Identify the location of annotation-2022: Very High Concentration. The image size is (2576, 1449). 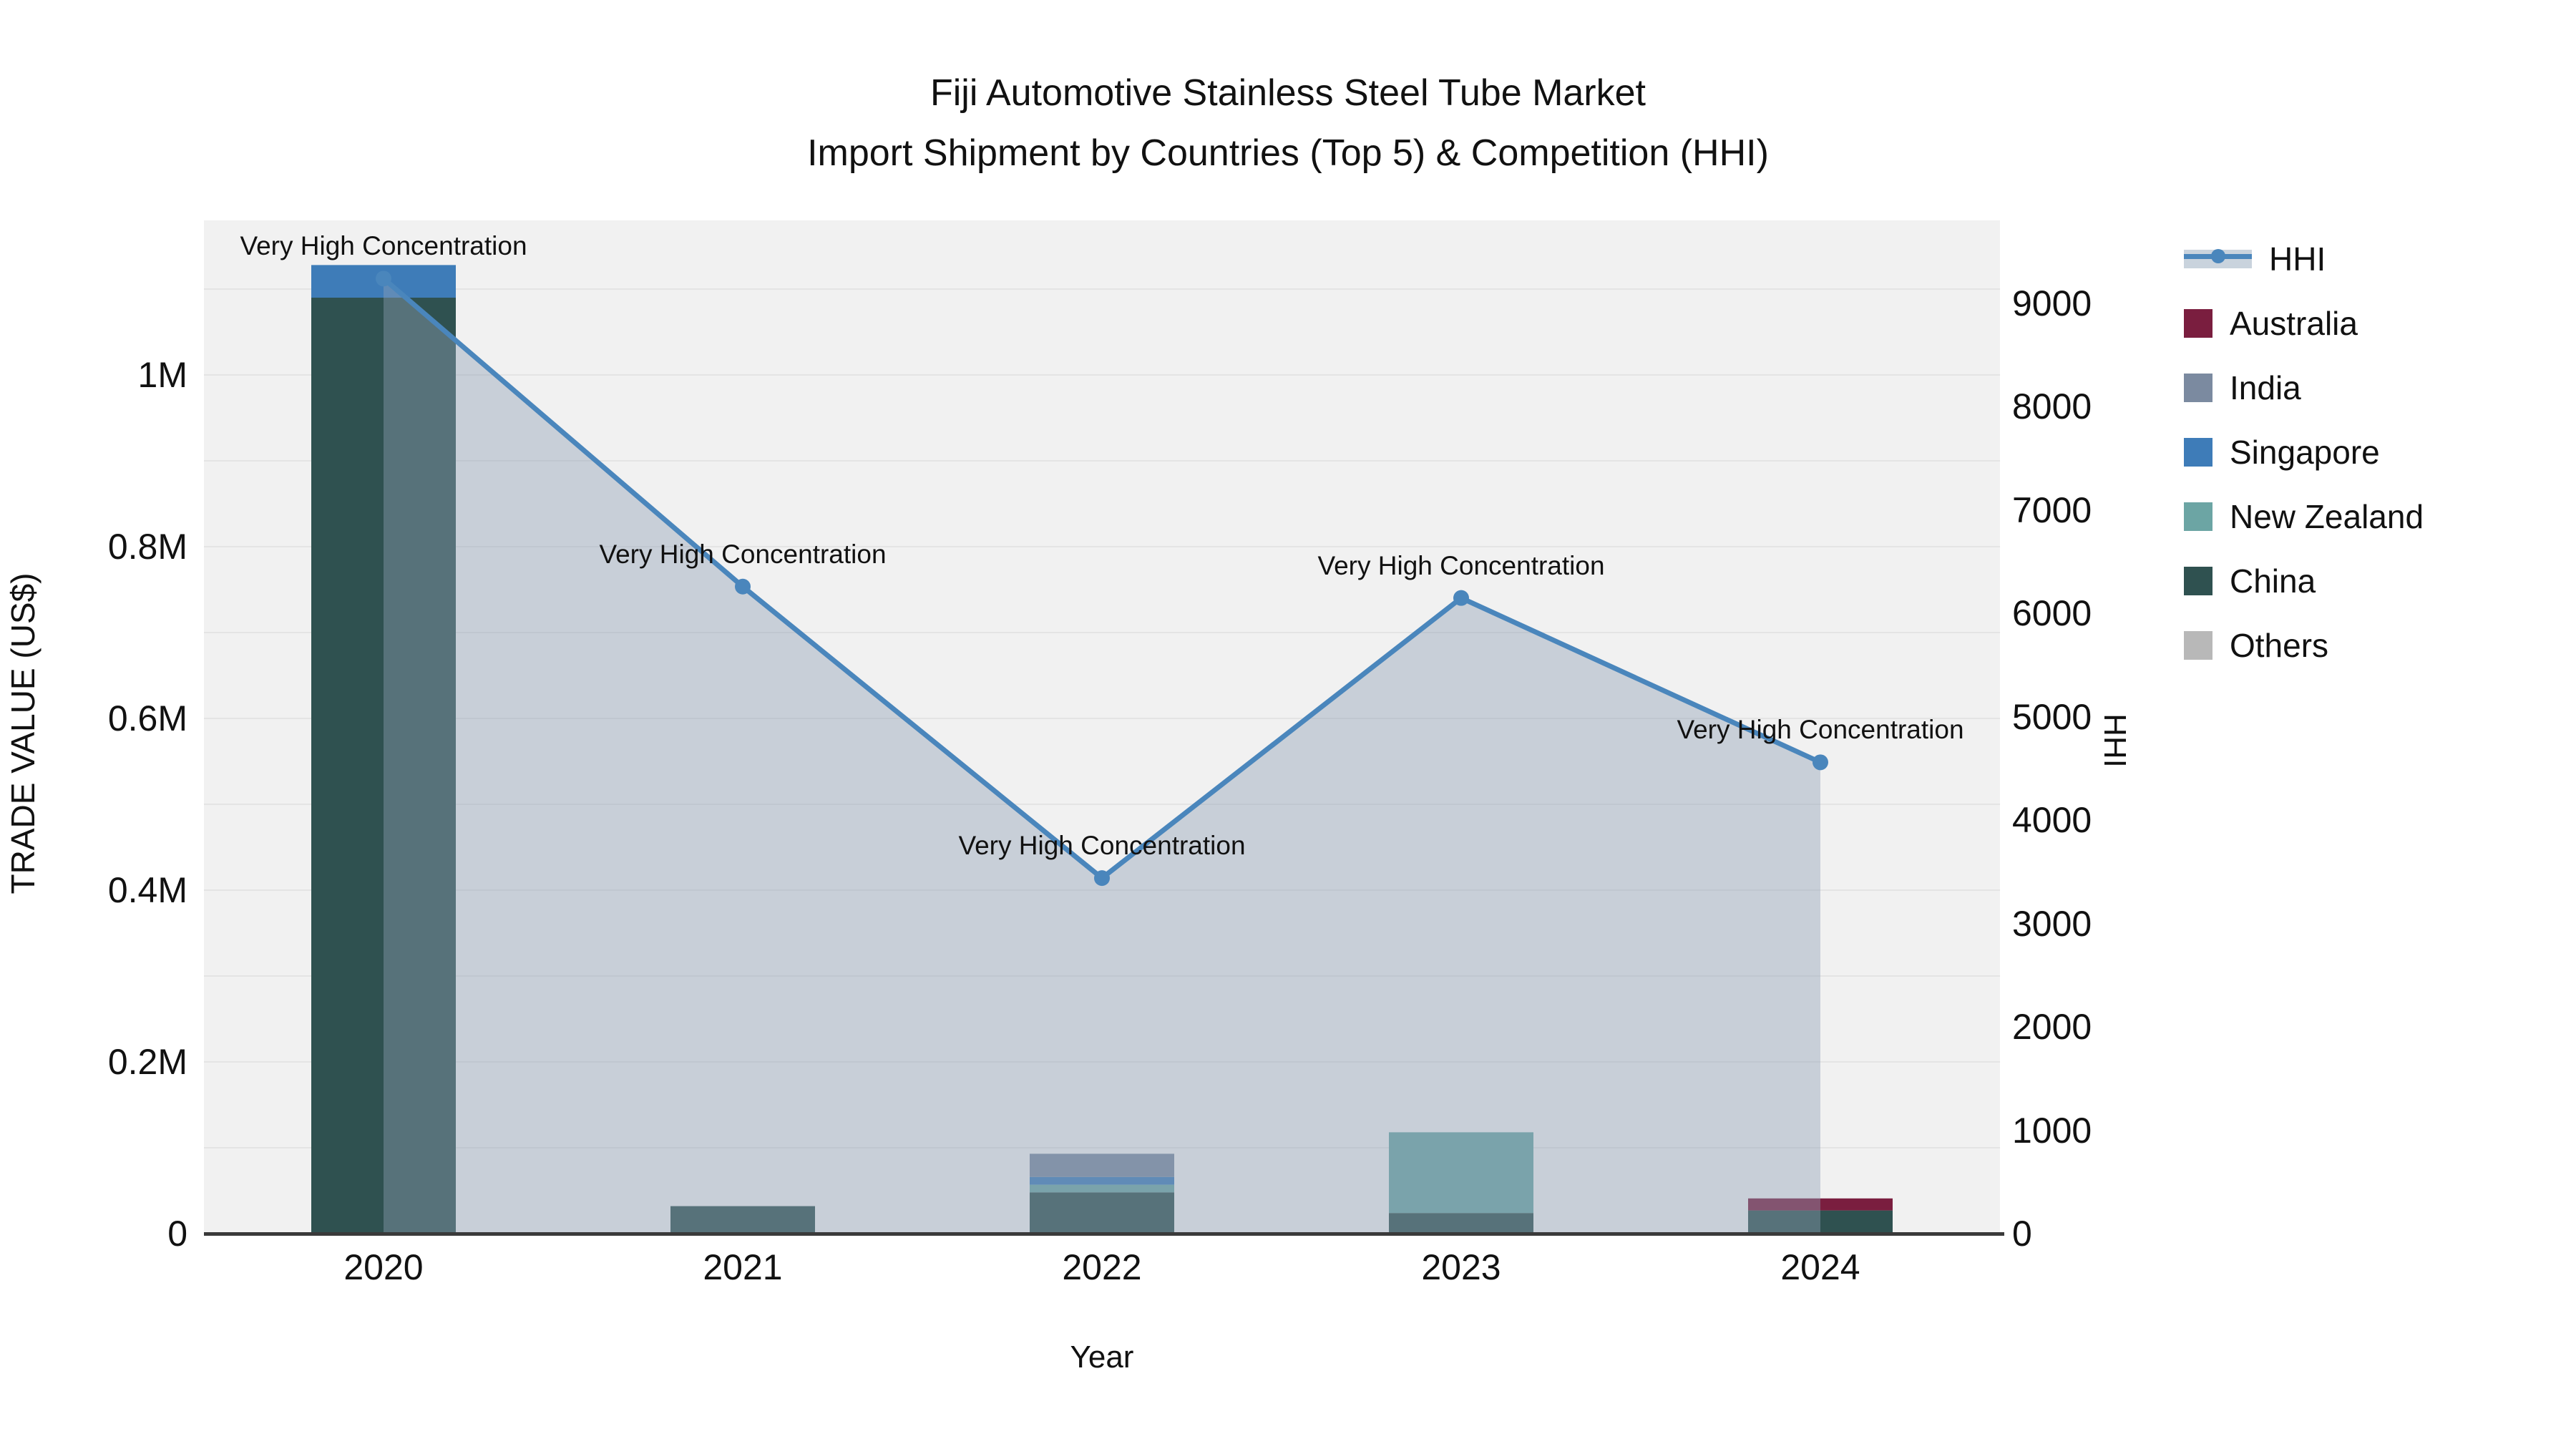
(1102, 846).